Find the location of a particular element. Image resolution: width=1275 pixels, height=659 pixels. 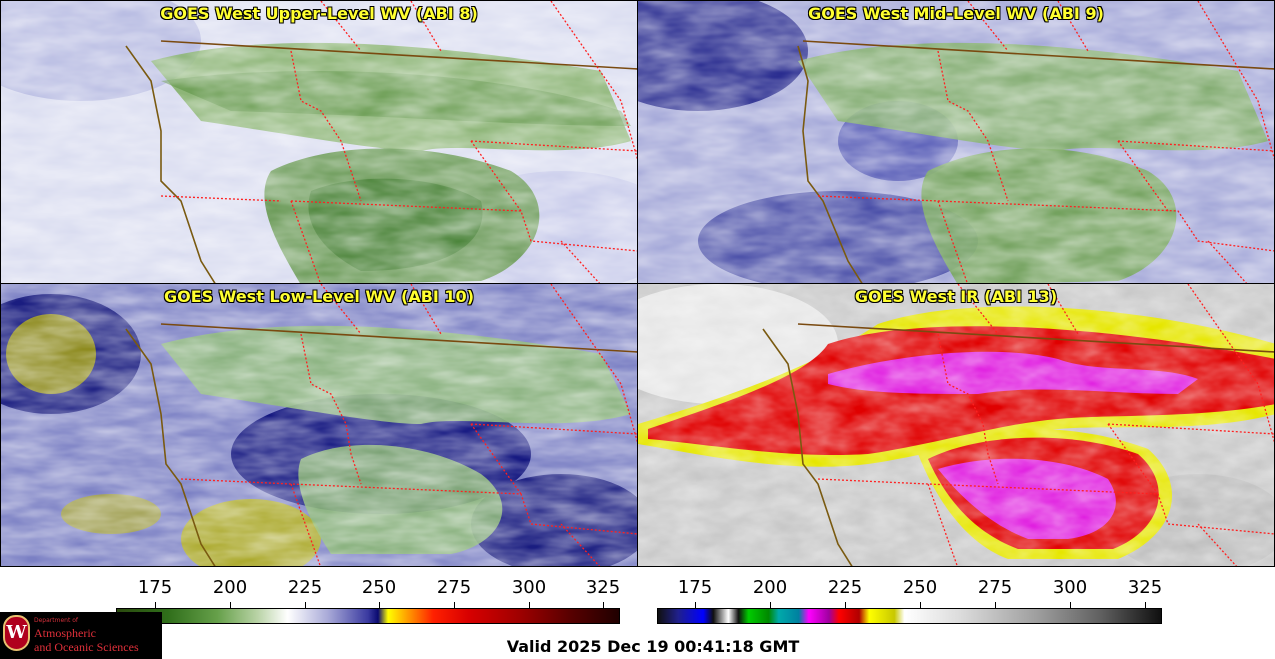

ir-tick-label: 200 is located at coordinates (770, 587).